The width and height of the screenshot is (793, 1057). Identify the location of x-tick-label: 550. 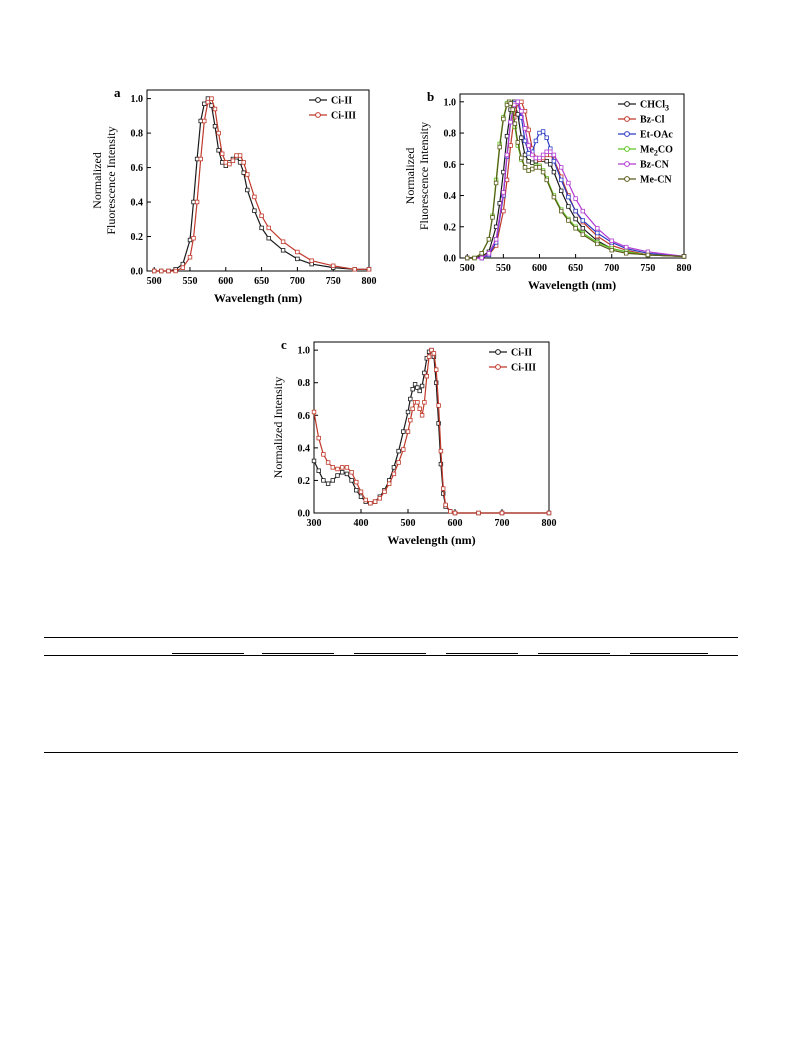
(503, 268).